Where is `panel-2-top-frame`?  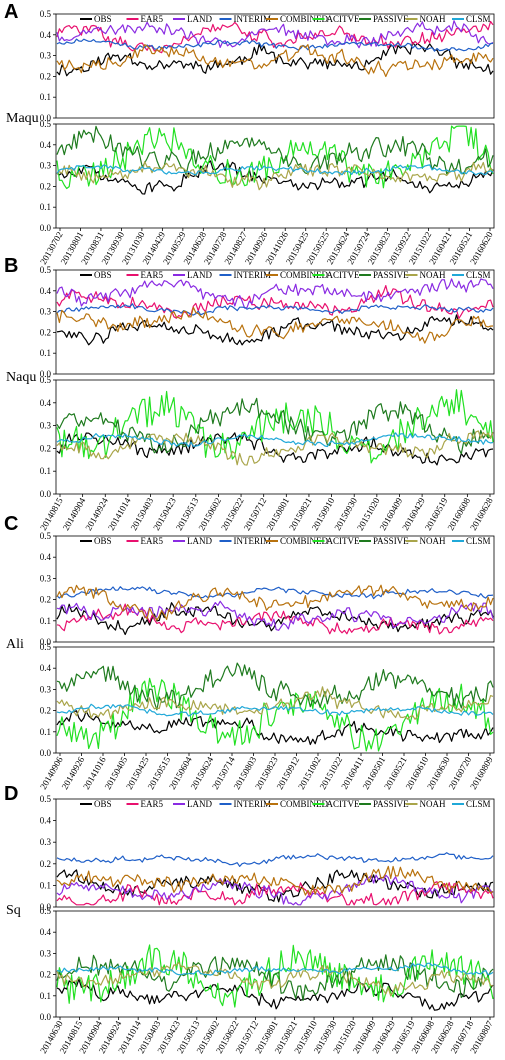 panel-2-top-frame is located at coordinates (275, 589).